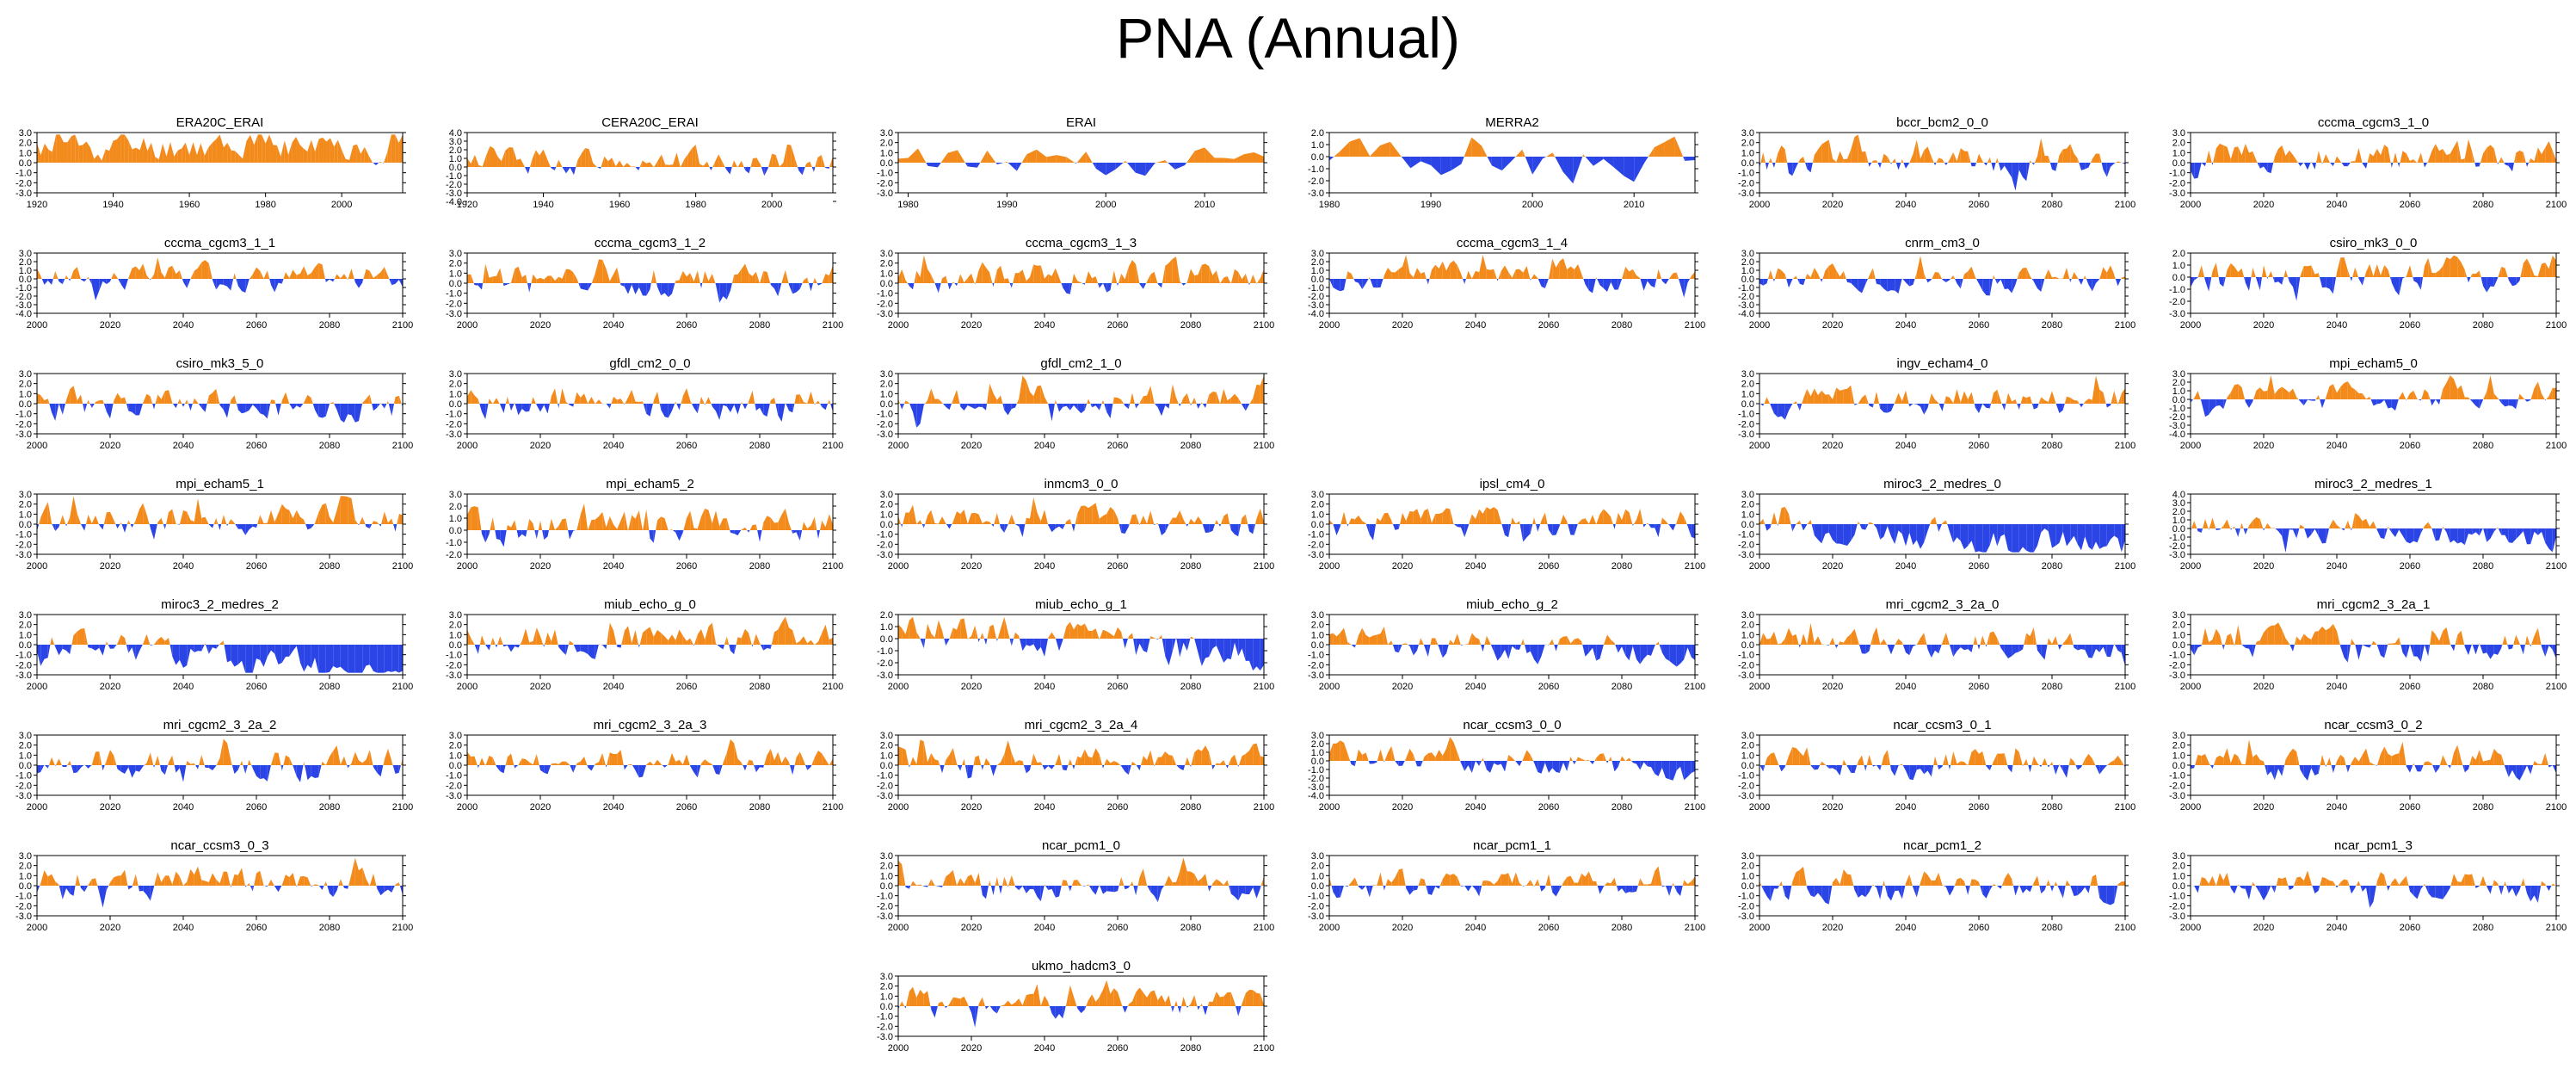 This screenshot has width=2576, height=1069. What do you see at coordinates (541, 326) in the screenshot?
I see `x-tick-label: 2020` at bounding box center [541, 326].